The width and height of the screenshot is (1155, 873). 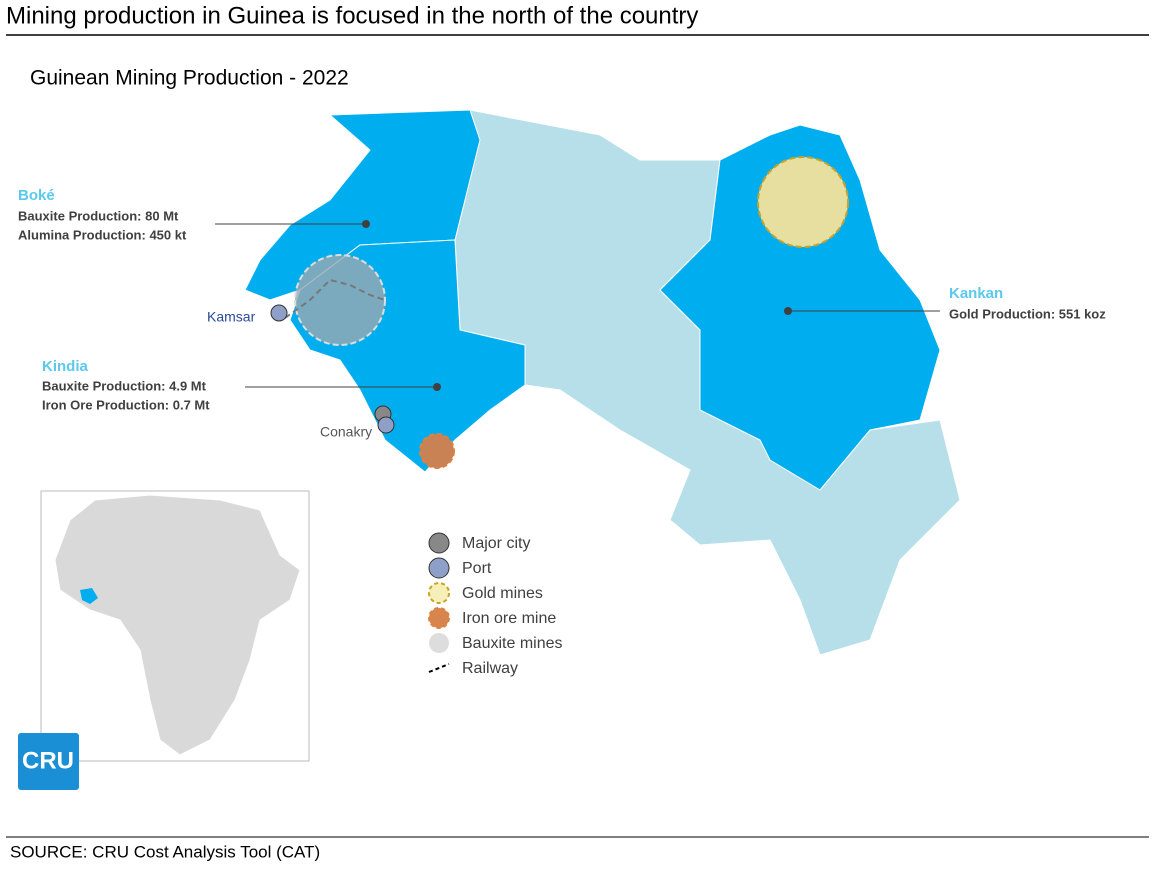 What do you see at coordinates (437, 451) in the screenshot?
I see `iron-ore-mine` at bounding box center [437, 451].